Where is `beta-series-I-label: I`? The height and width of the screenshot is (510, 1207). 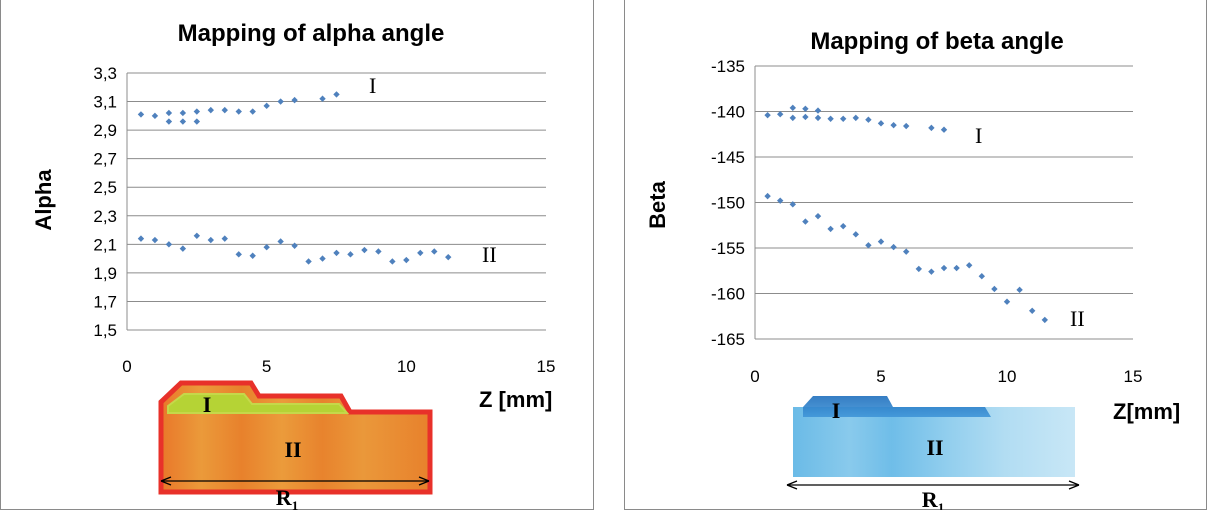 beta-series-I-label: I is located at coordinates (978, 135).